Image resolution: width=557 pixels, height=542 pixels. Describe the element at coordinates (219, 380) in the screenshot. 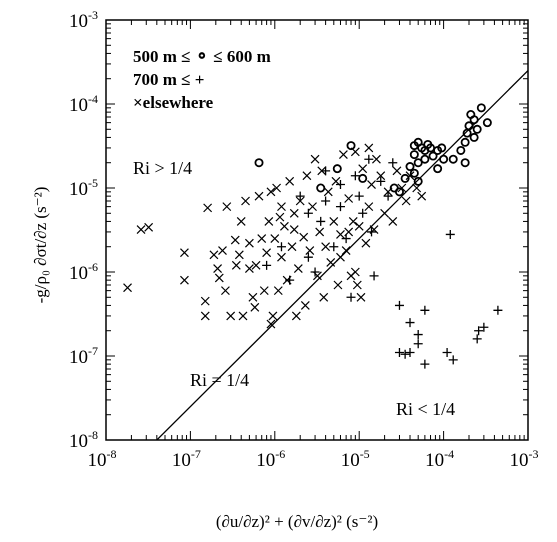

I see `annotation-ri-line: Ri = 1/4` at that location.